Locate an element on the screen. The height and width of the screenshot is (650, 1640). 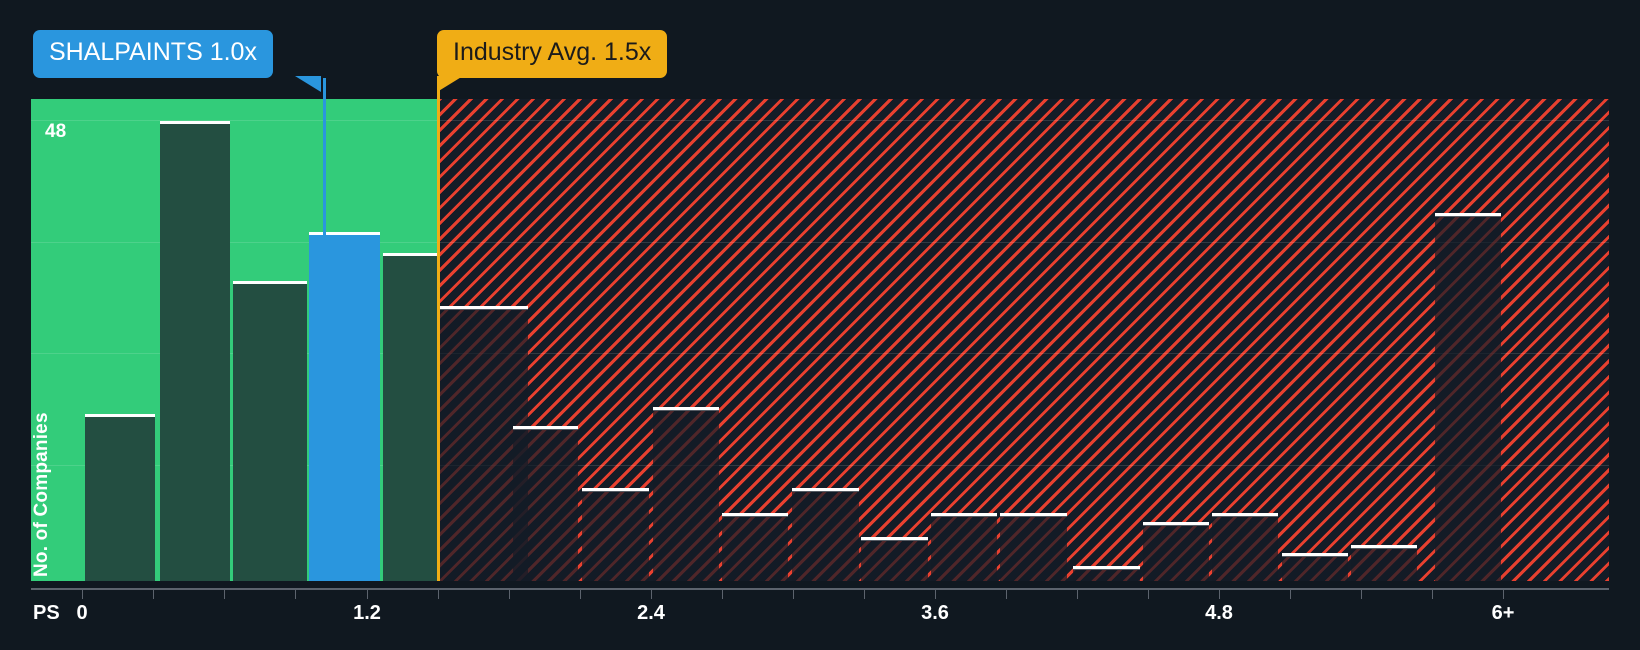
industry-callout-badge: Industry Avg. 1.5x is located at coordinates (552, 61).